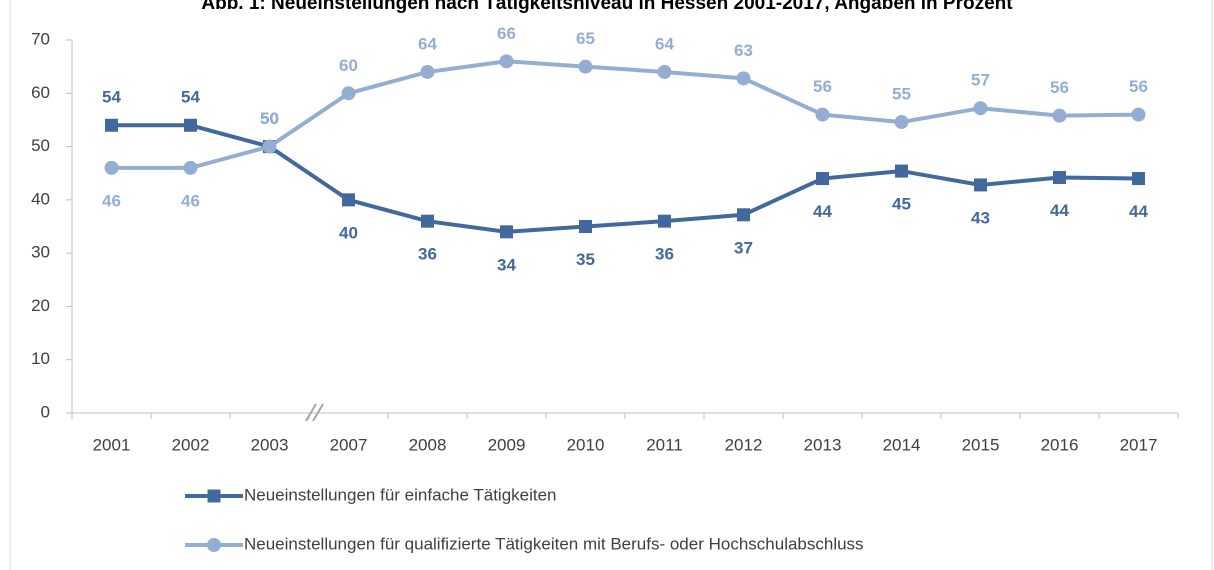  I want to click on x-tick-label: 2013, so click(823, 444).